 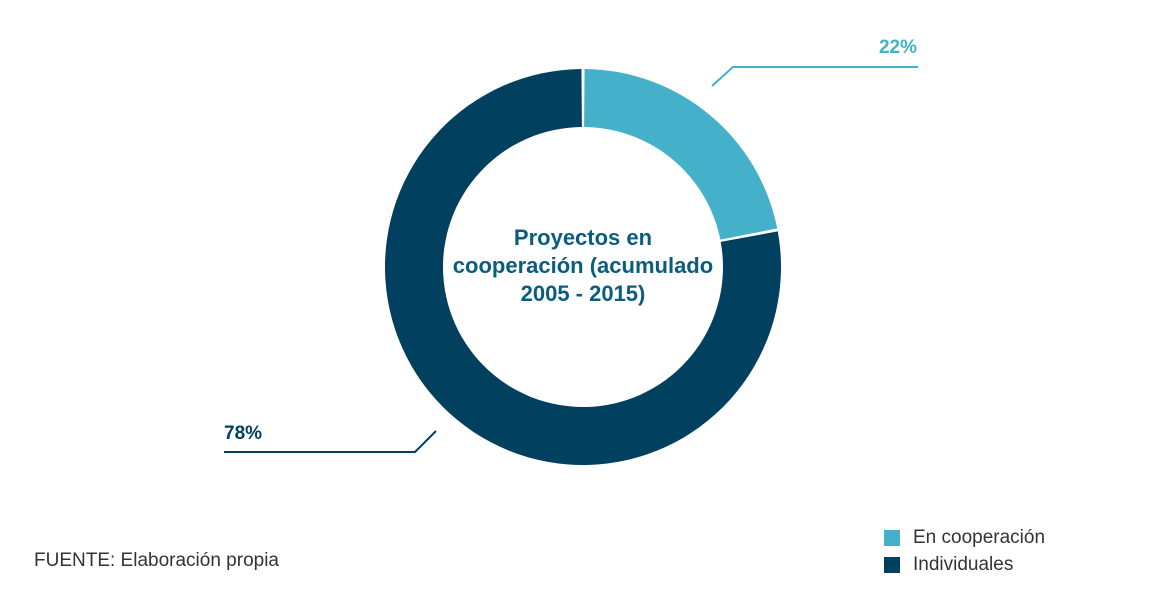 I want to click on leader-line-individuales, so click(x=330, y=441).